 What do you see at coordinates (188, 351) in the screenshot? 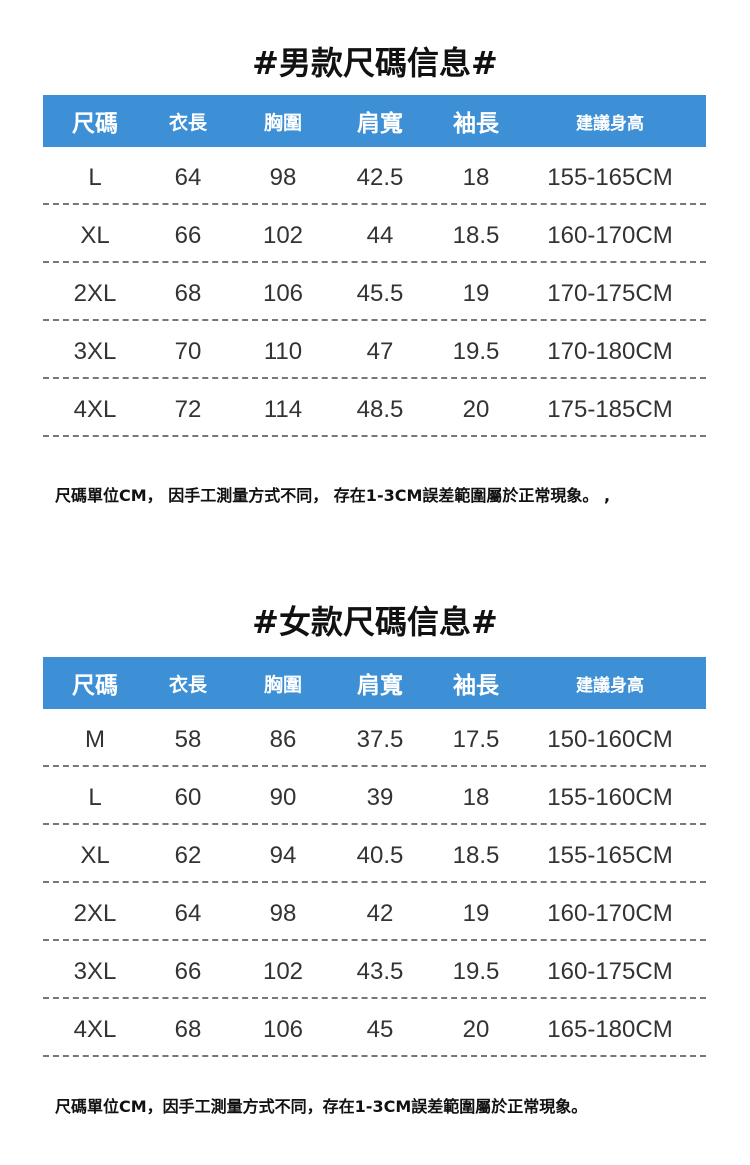
I see `table-cell: 70` at bounding box center [188, 351].